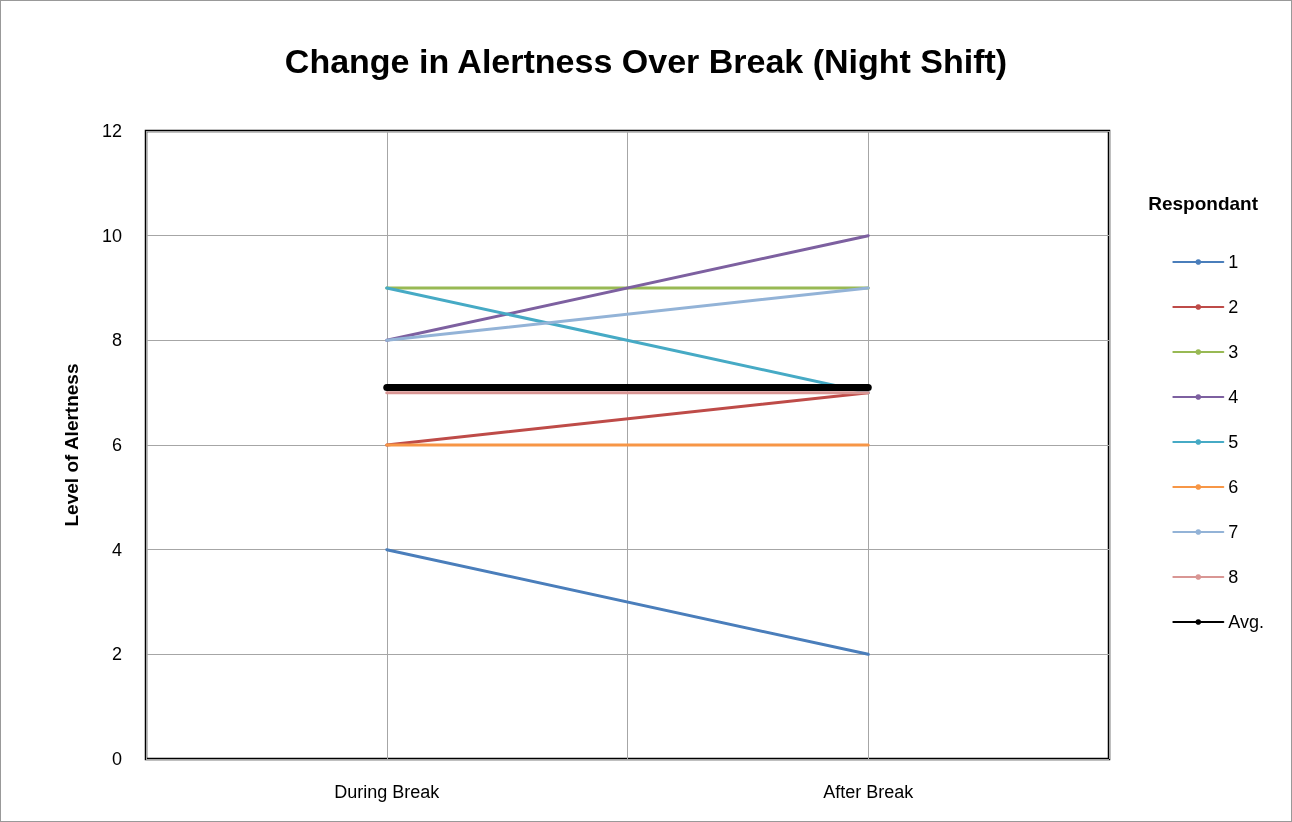 This screenshot has width=1292, height=822. Describe the element at coordinates (71, 445) in the screenshot. I see `y-axis-title: Level of Alertness` at that location.